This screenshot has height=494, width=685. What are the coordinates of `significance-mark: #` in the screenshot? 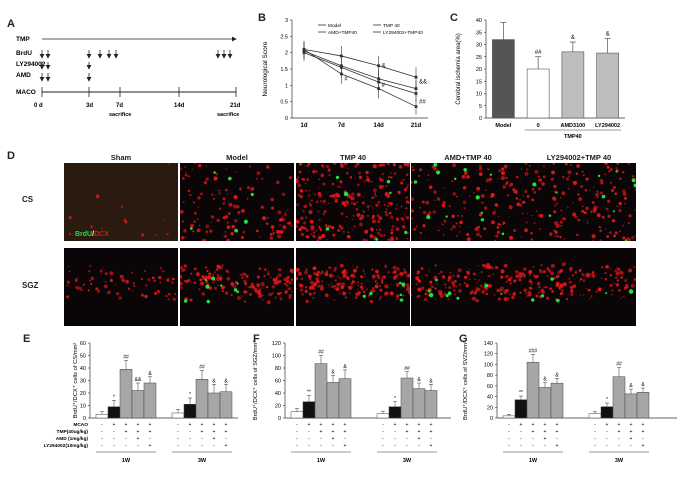 It's located at (346, 79).